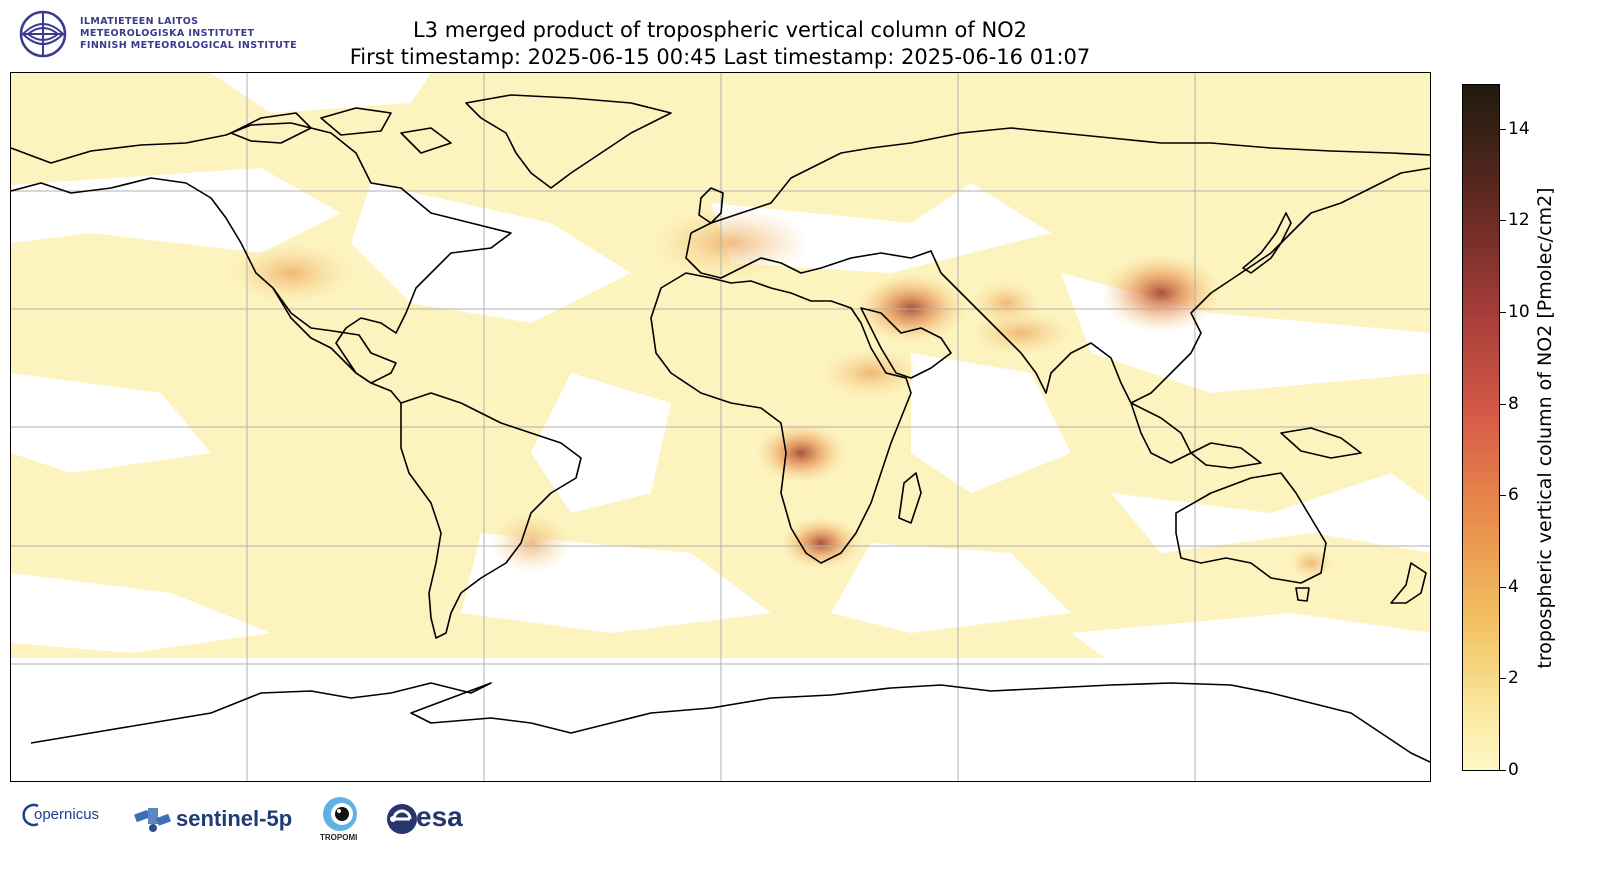  What do you see at coordinates (1251, 528) in the screenshot?
I see `coast-australia` at bounding box center [1251, 528].